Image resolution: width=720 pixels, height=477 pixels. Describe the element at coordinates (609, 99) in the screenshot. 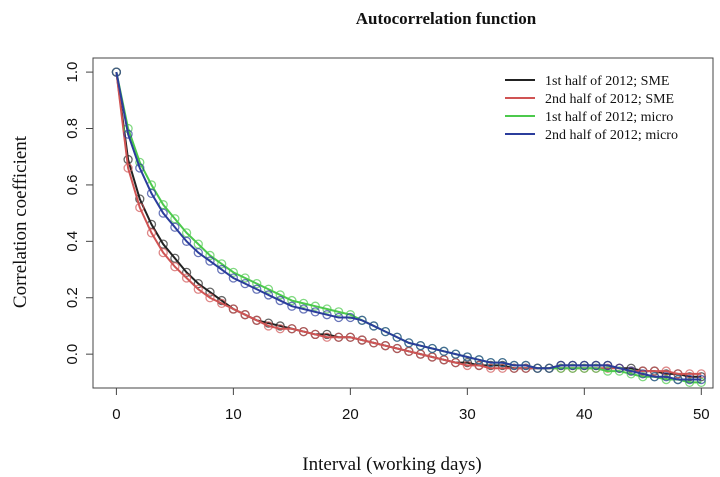

I see `legend-label: 2nd half of 2012; SME` at that location.